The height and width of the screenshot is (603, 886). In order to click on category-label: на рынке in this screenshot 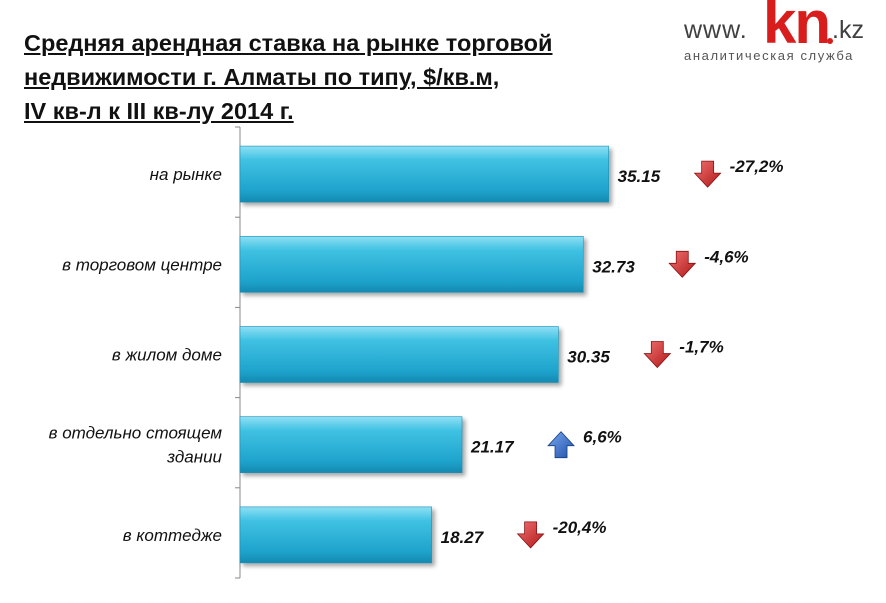, I will do `click(186, 174)`.